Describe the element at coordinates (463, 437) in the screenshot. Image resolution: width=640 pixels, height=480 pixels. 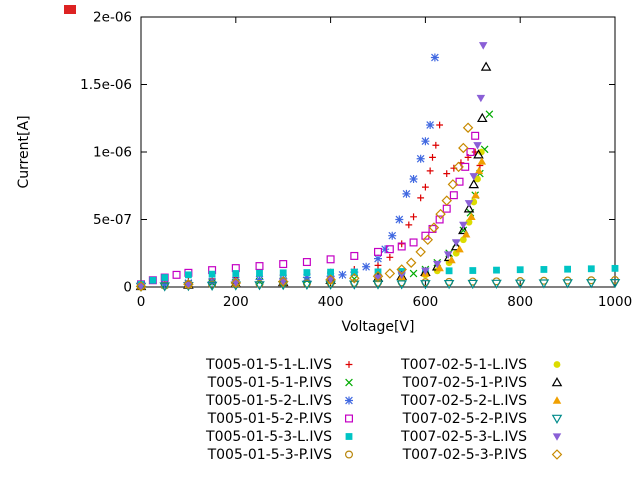
I see `legend-item-label: T007-02-5-3-L.IVS` at that location.